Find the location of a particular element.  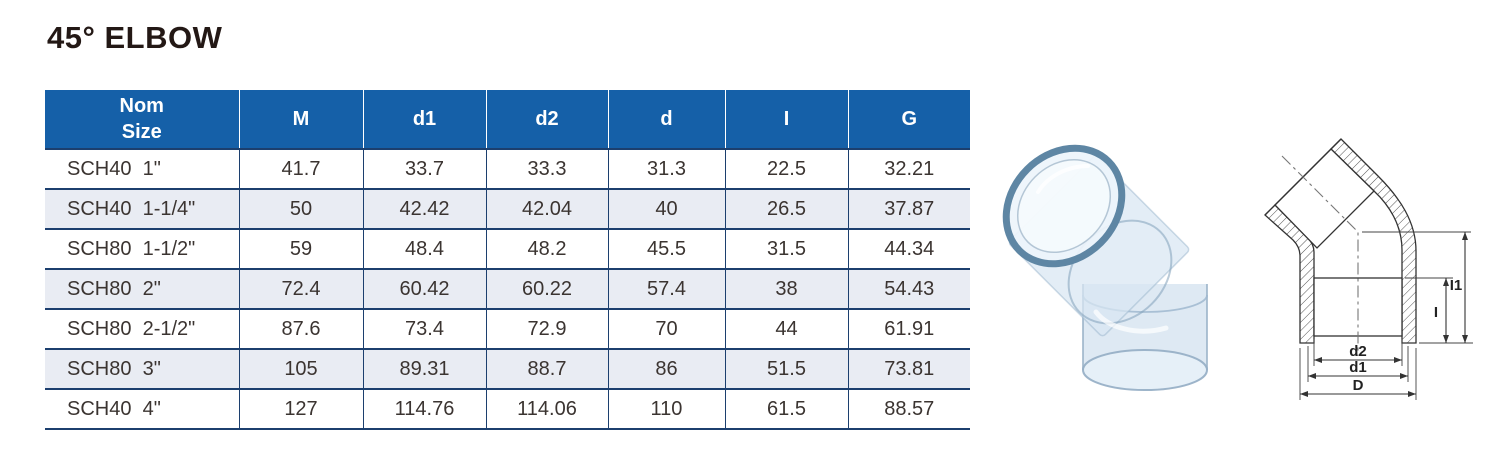

wall-right is located at coordinates (1373, 241).